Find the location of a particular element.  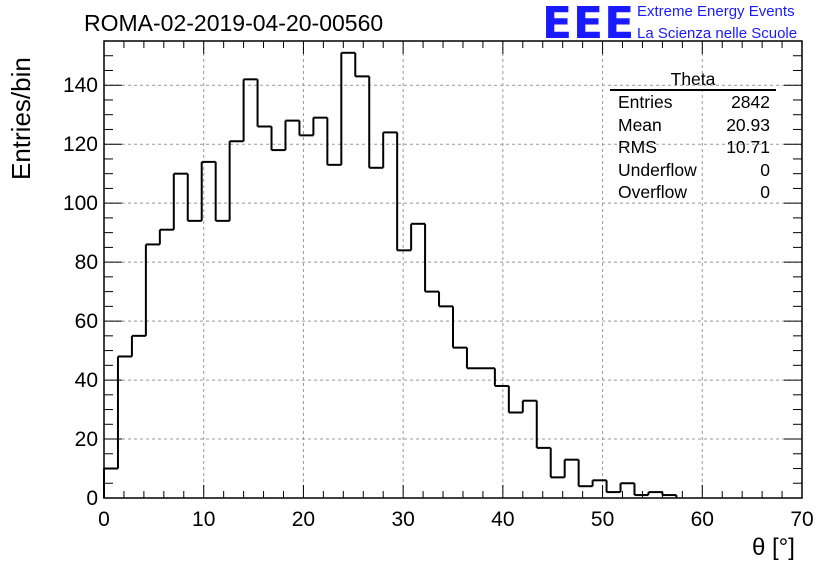

run-title: ROMA-02-2019-04-20-00560 is located at coordinates (234, 23).